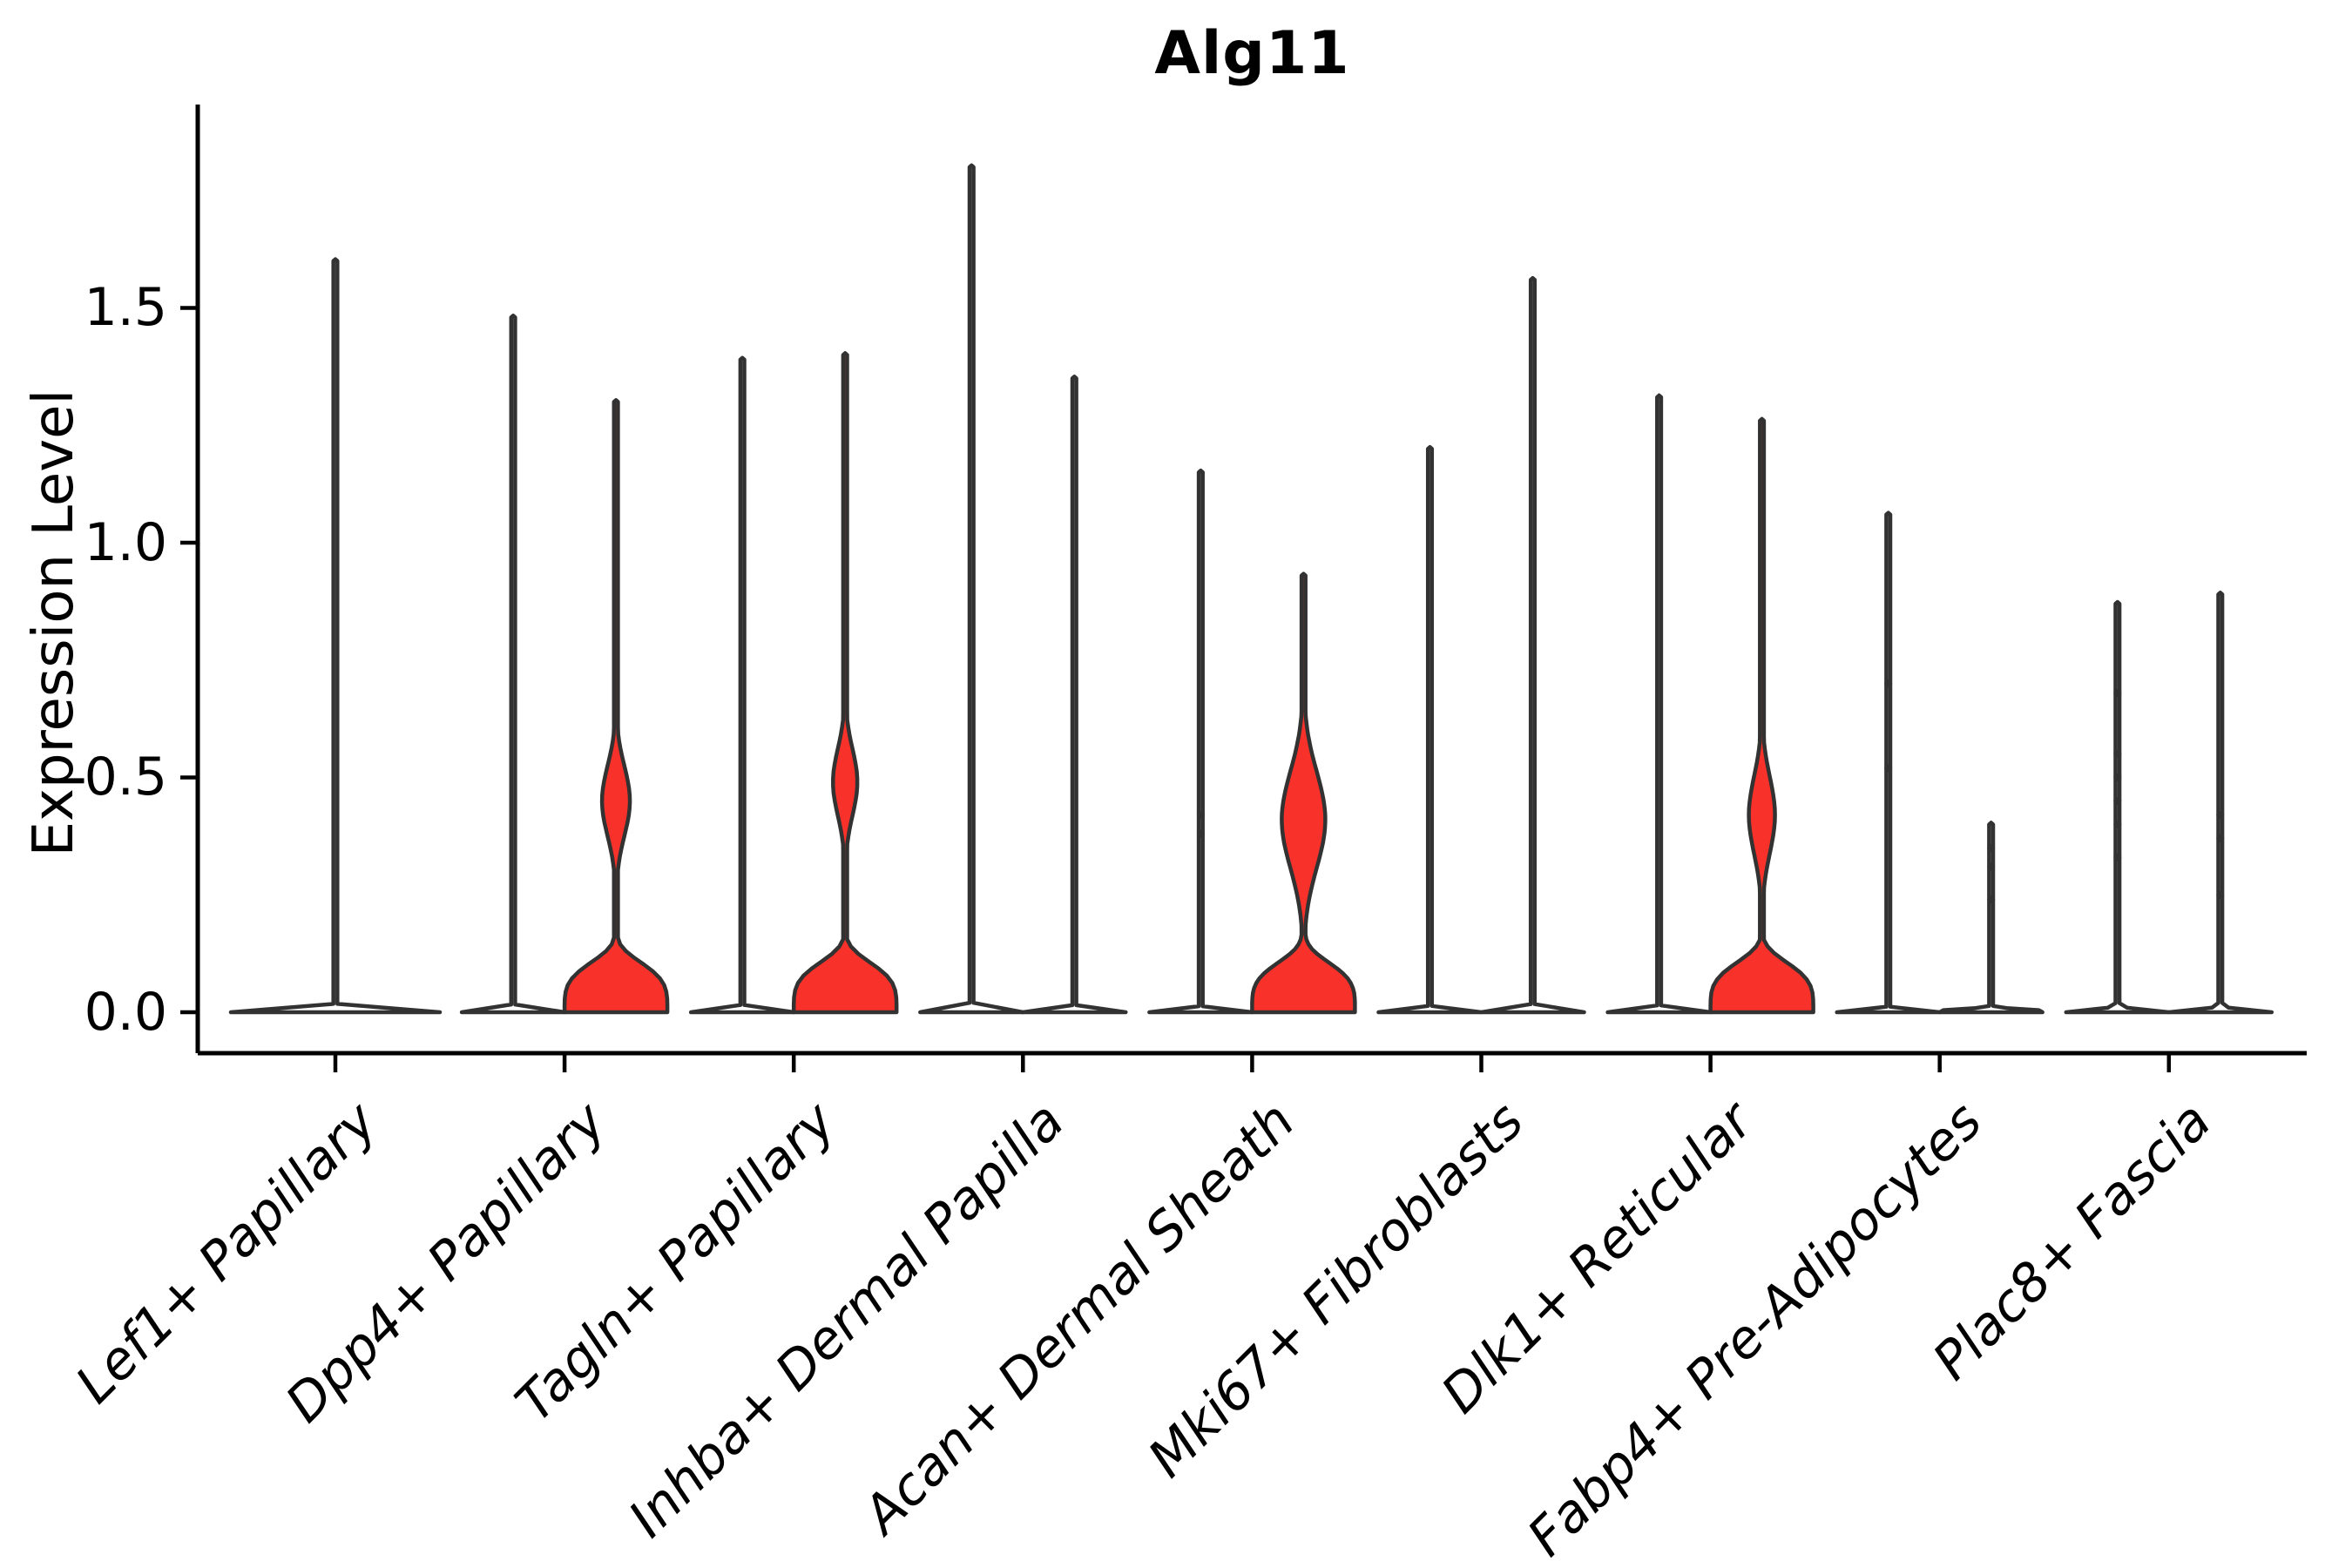 The image size is (2352, 1568). Describe the element at coordinates (125, 542) in the screenshot. I see `y-tick-label-1.0: 1.0` at that location.